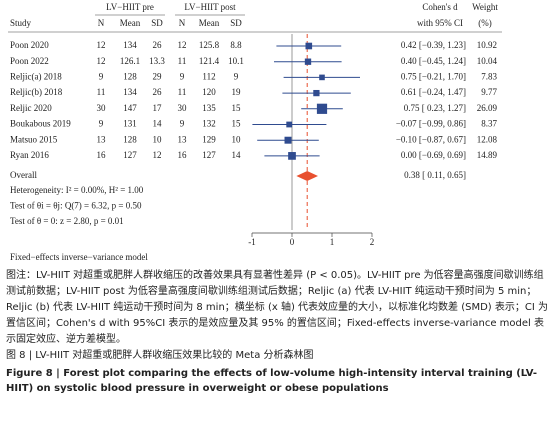  What do you see at coordinates (31, 108) in the screenshot?
I see `study-name: Reljic 2020` at bounding box center [31, 108].